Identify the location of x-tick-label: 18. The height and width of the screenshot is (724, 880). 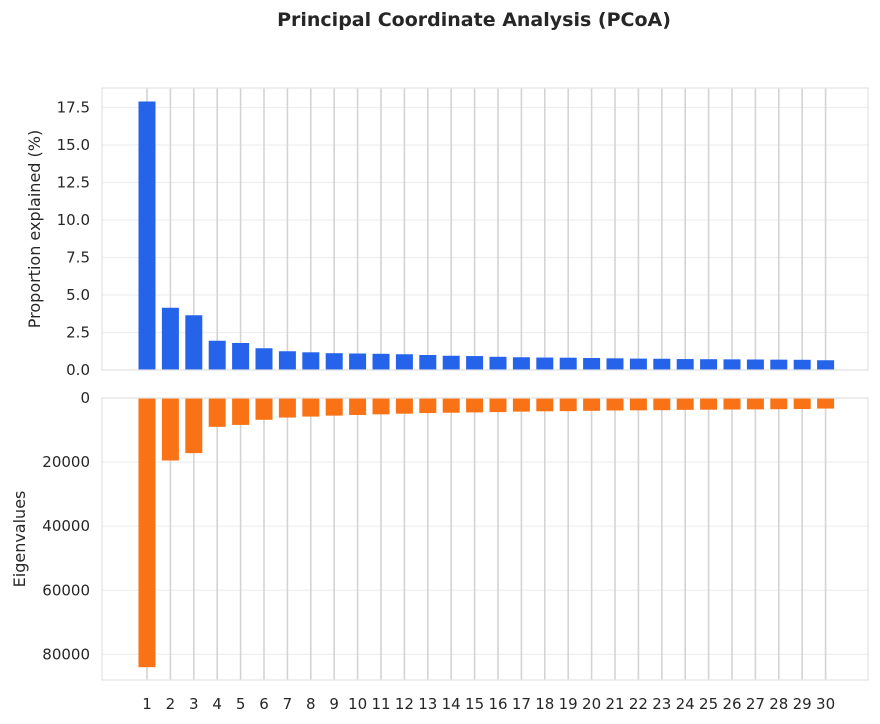
(544, 704).